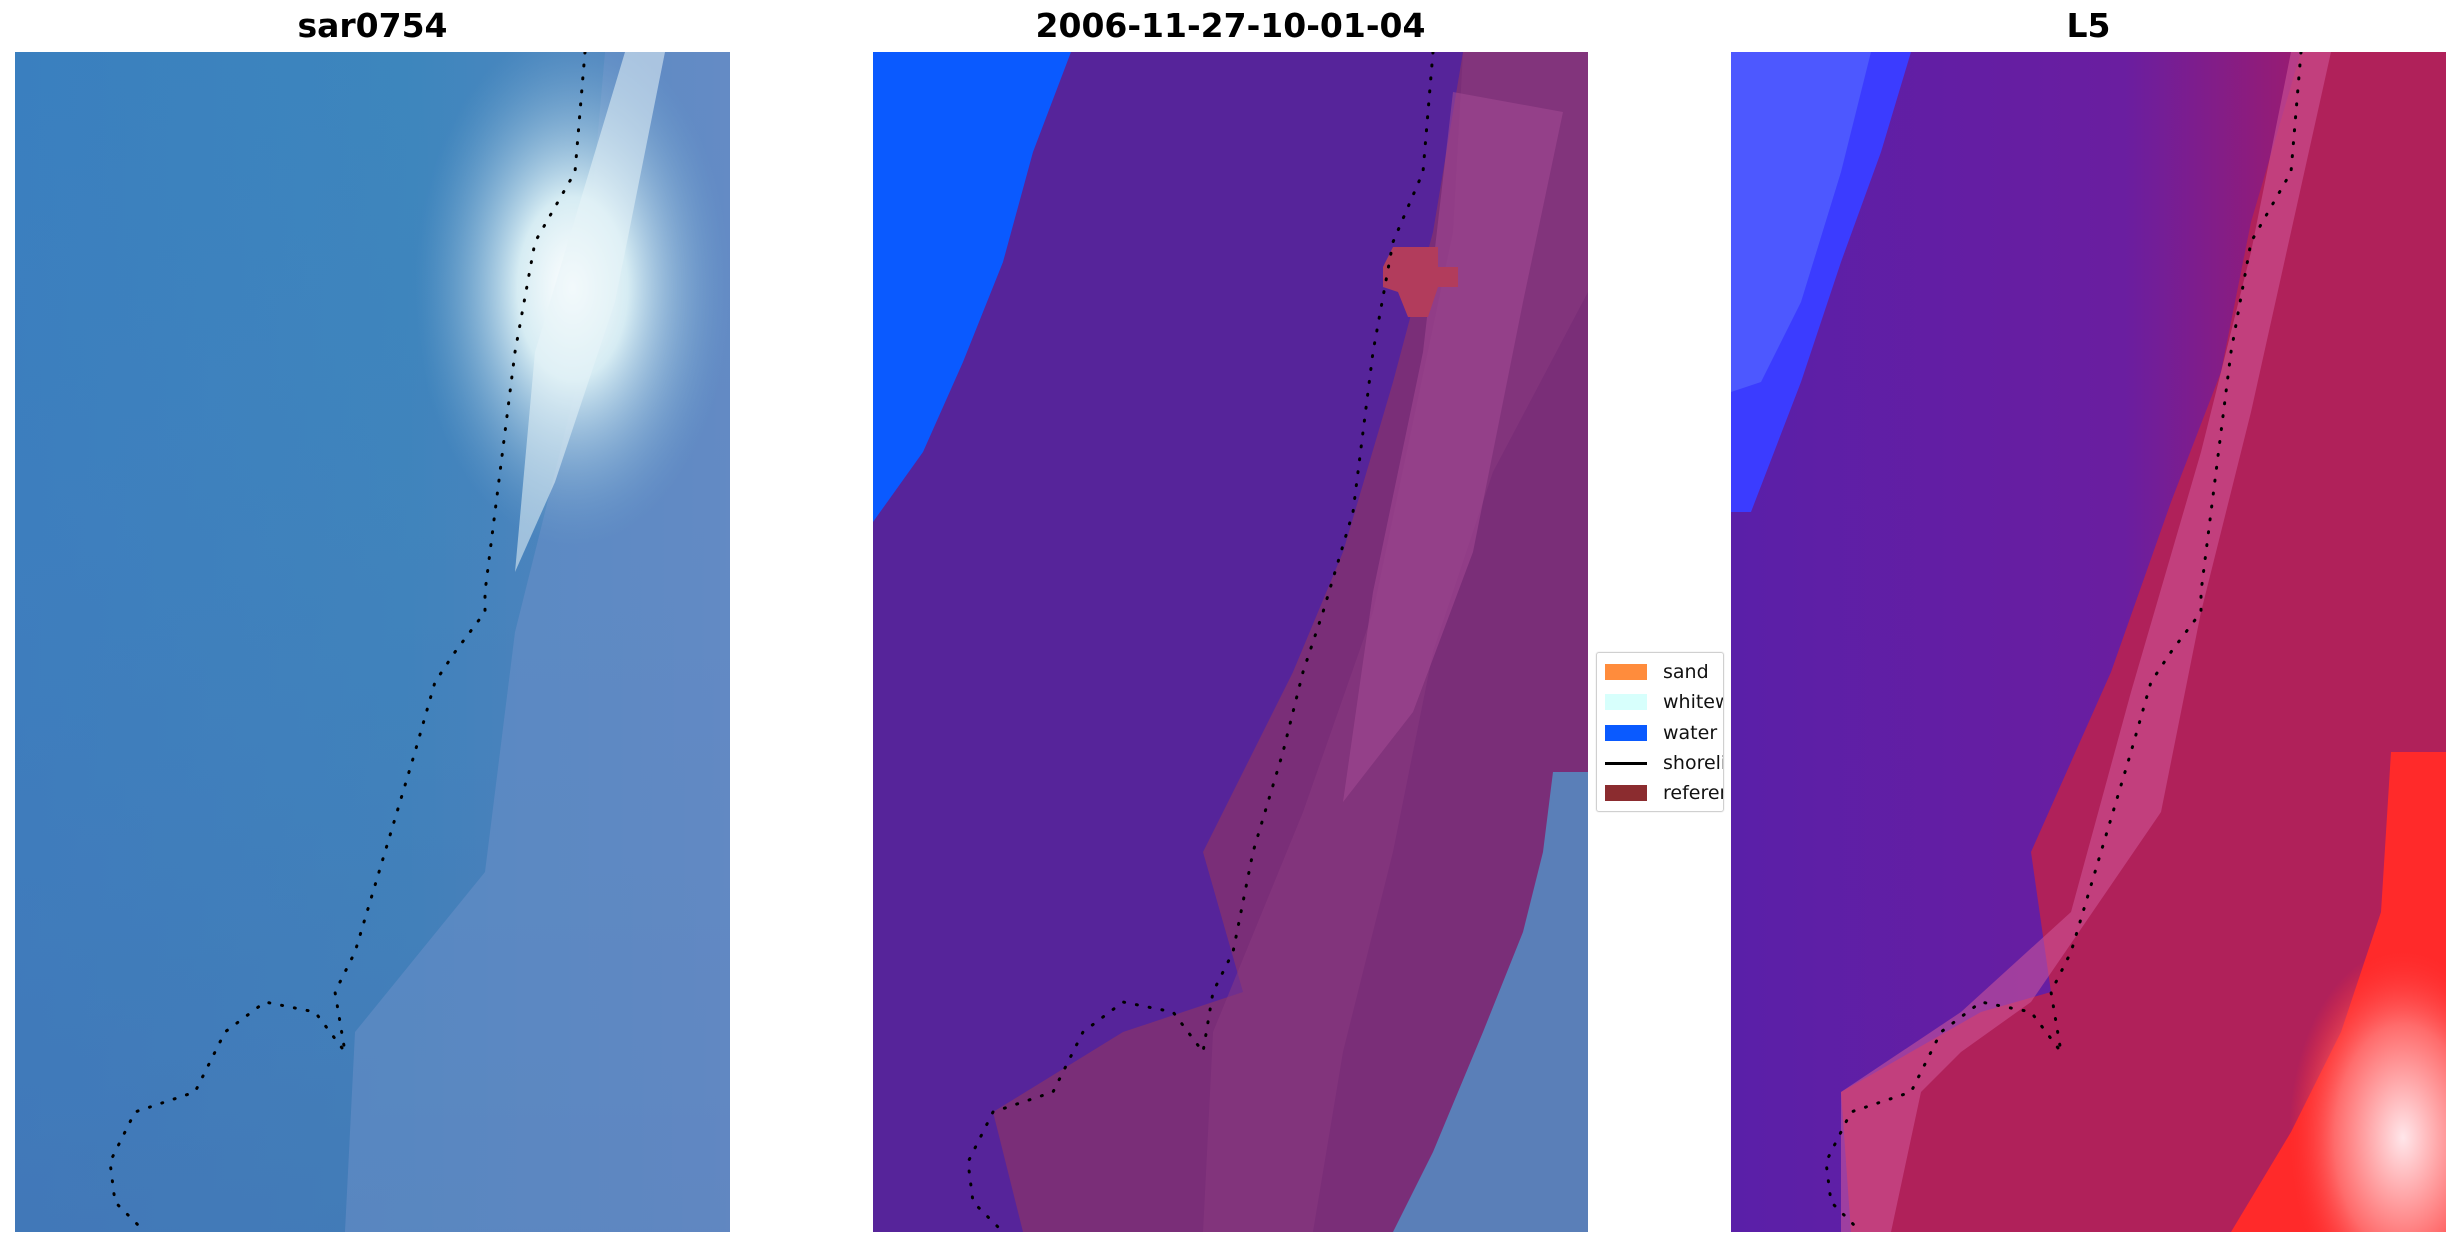 This screenshot has width=2460, height=1247. Describe the element at coordinates (1626, 763) in the screenshot. I see `shoreline-line-swatch` at that location.